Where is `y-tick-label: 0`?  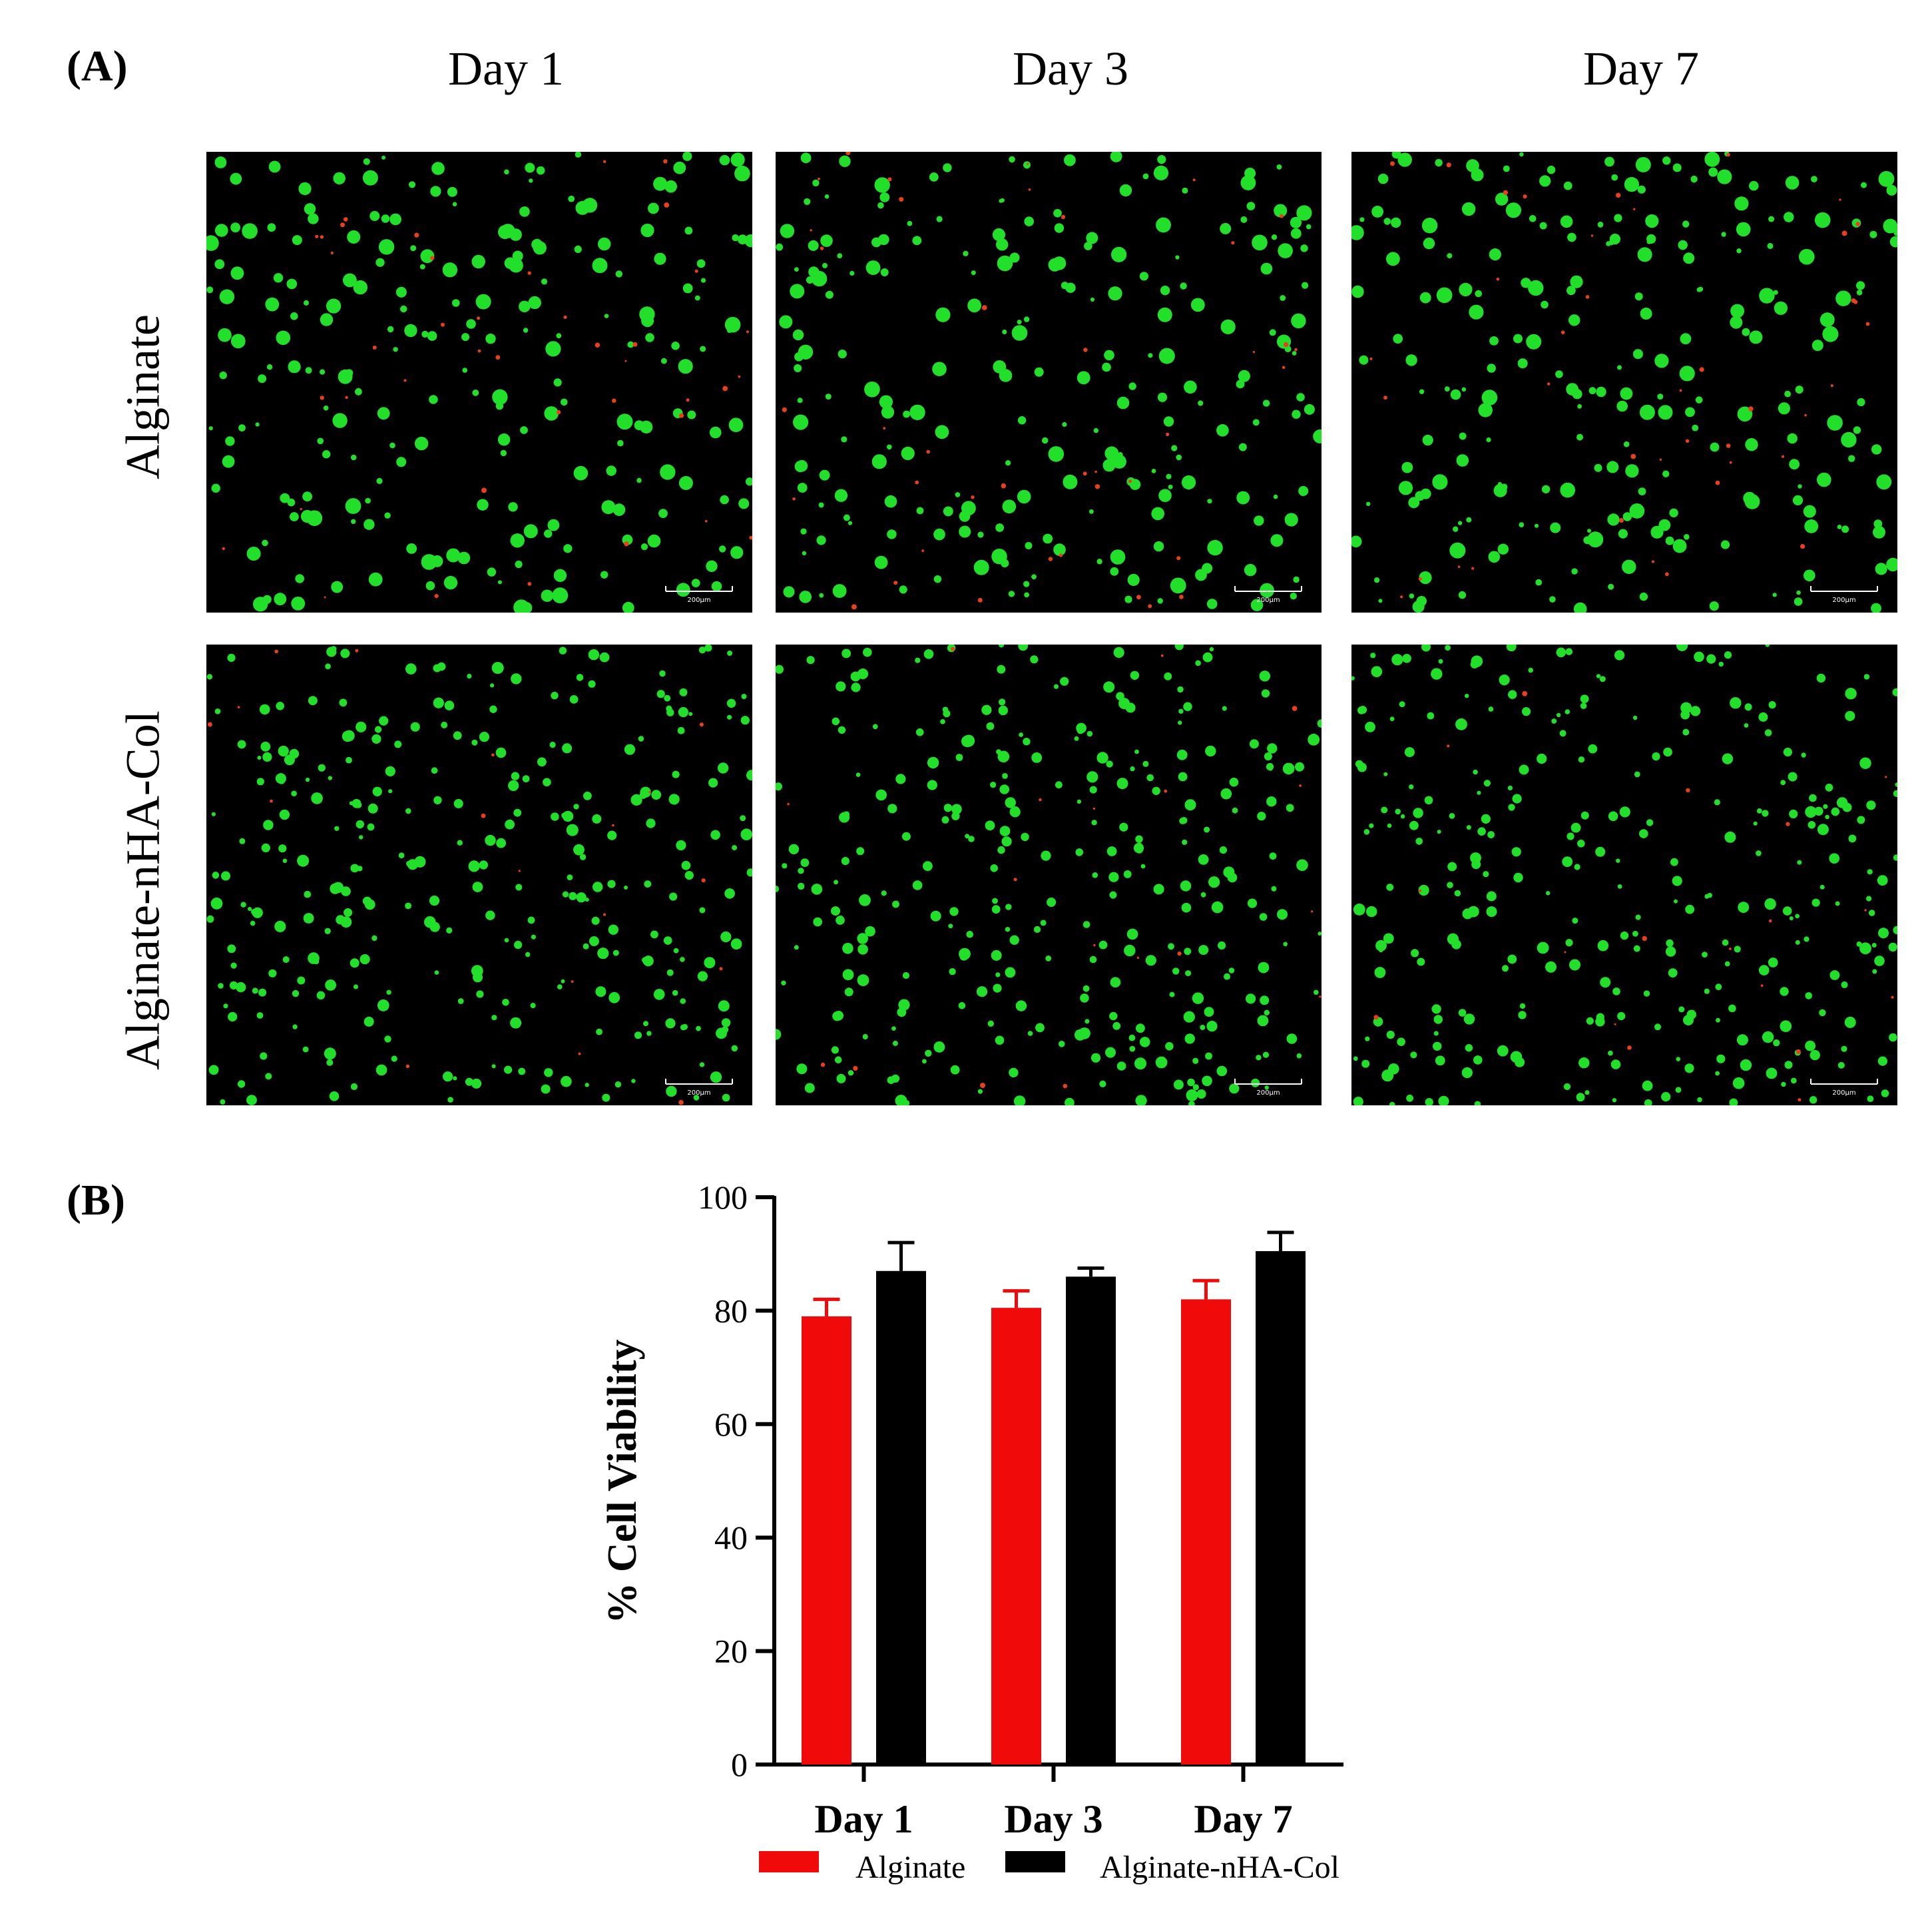 y-tick-label: 0 is located at coordinates (739, 1764).